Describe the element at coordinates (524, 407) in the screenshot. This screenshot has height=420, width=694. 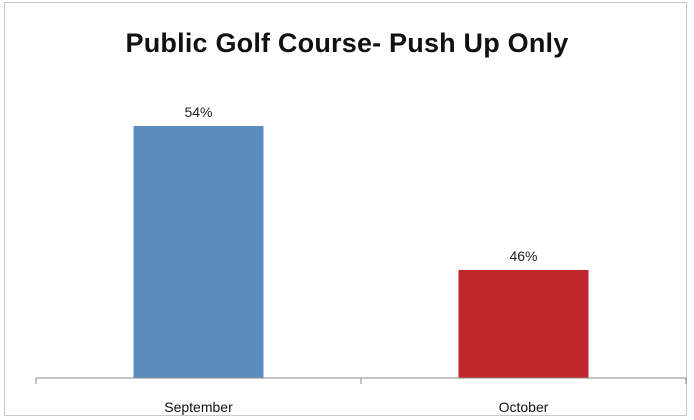
I see `x-tick-label-october: October` at that location.